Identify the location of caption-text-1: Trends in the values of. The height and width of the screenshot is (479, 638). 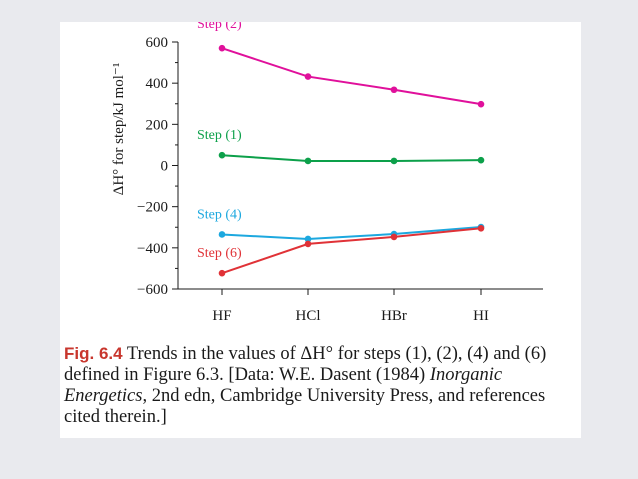
(211, 354).